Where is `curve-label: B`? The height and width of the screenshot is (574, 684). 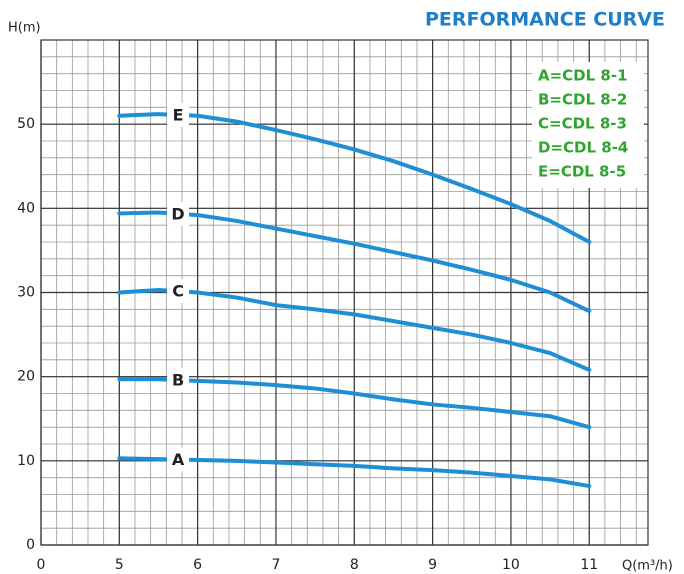
curve-label: B is located at coordinates (178, 380).